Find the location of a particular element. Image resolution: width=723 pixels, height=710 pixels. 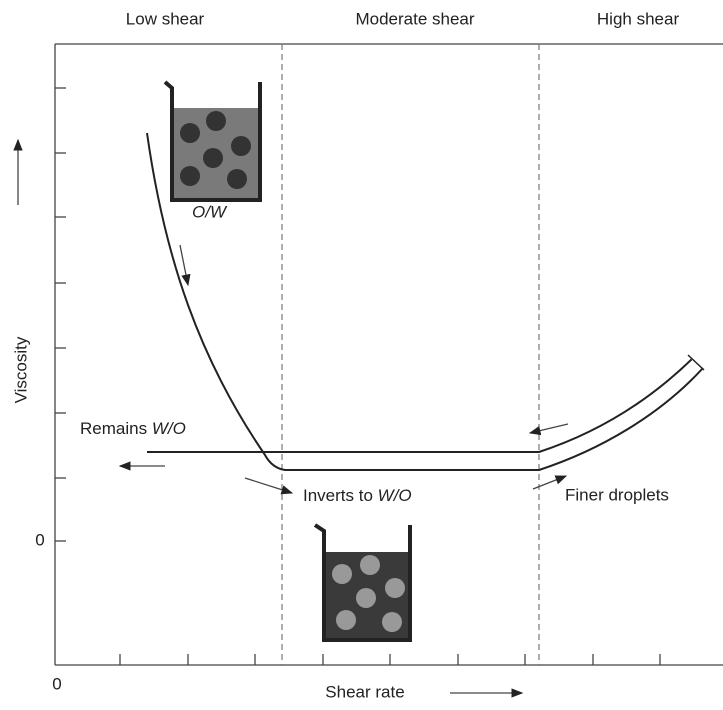

y-origin-label: 0 is located at coordinates (39, 539).